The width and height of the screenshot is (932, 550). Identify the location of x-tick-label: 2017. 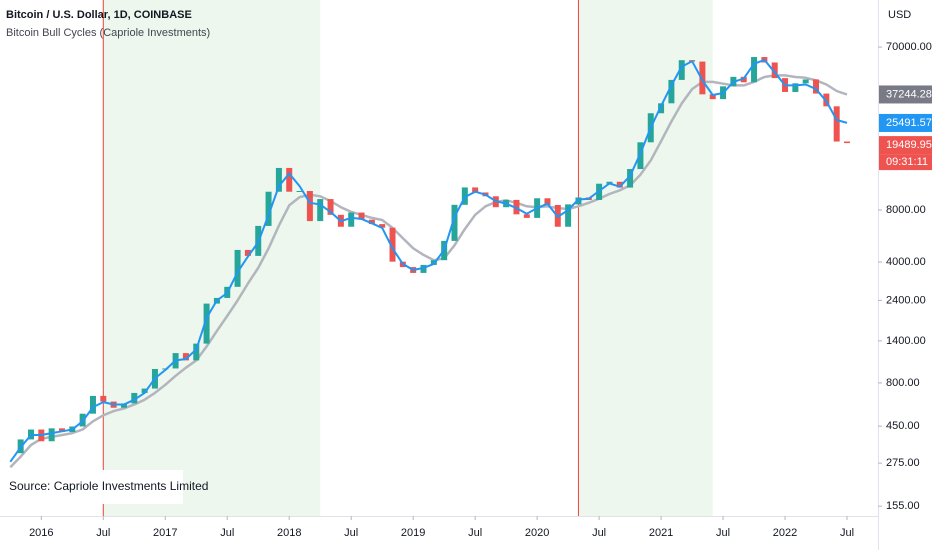
(165, 533).